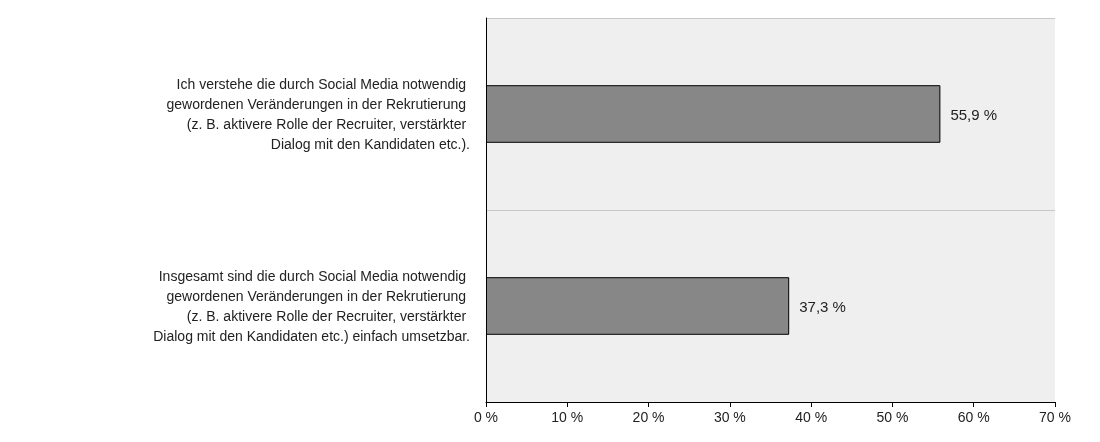  What do you see at coordinates (486, 417) in the screenshot?
I see `x-tick-label: 0 %` at bounding box center [486, 417].